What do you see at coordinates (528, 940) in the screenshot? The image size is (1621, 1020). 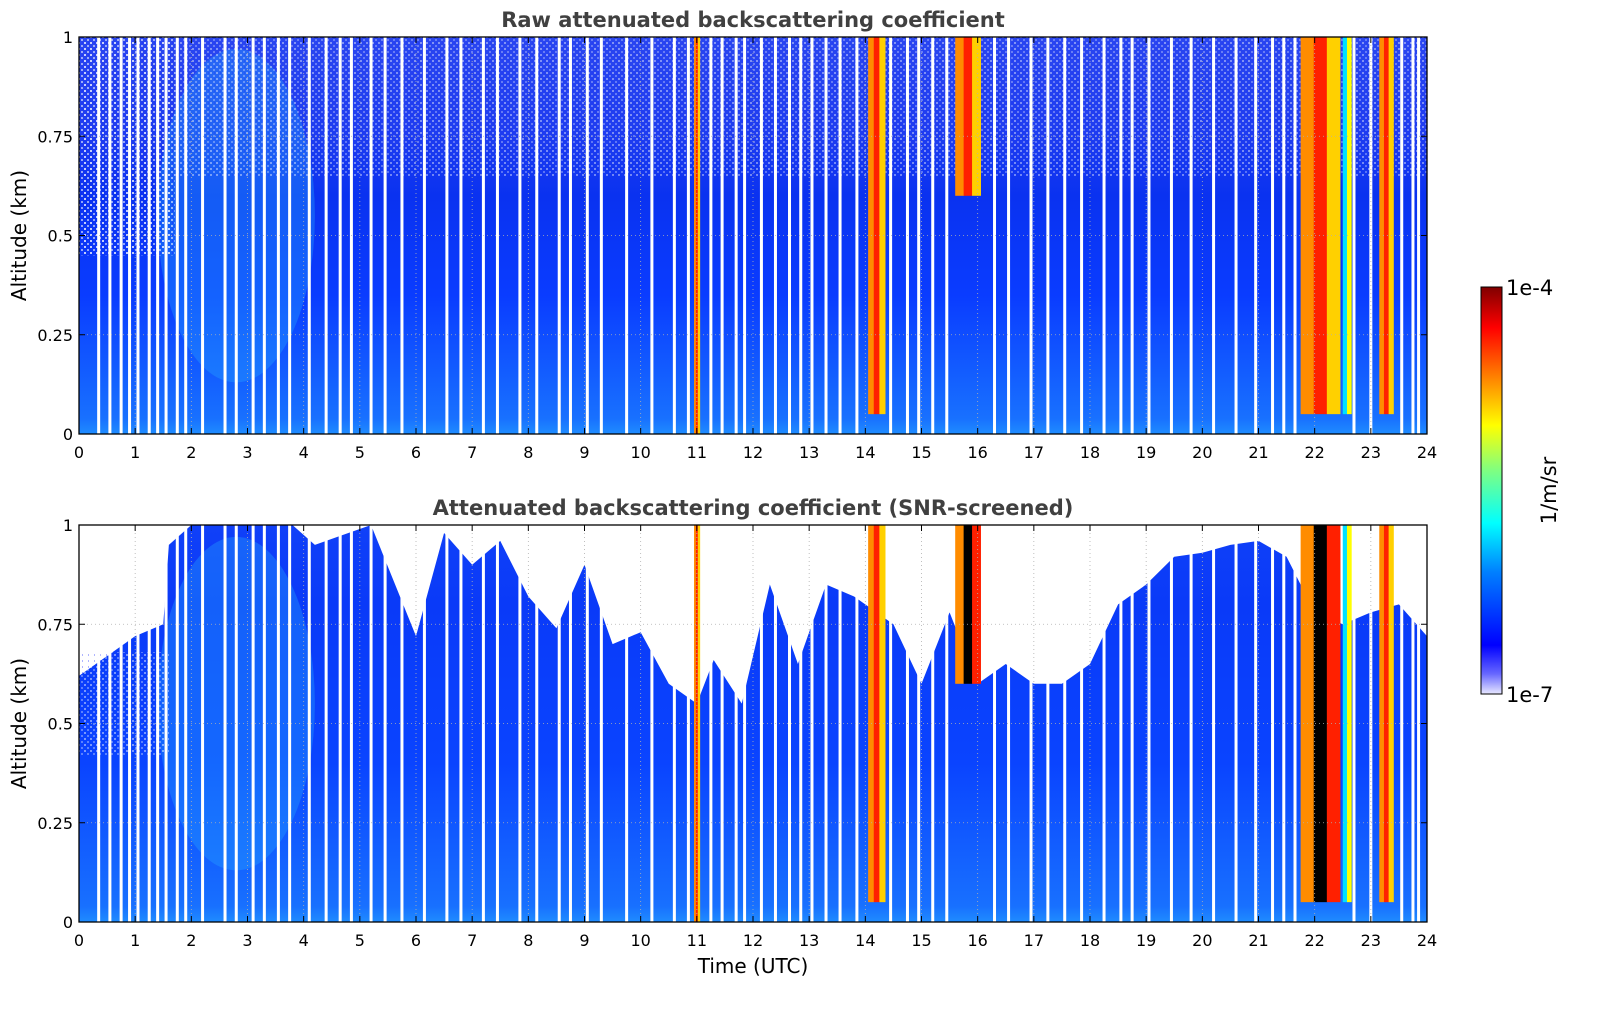 I see `x-tick-label: 8` at bounding box center [528, 940].